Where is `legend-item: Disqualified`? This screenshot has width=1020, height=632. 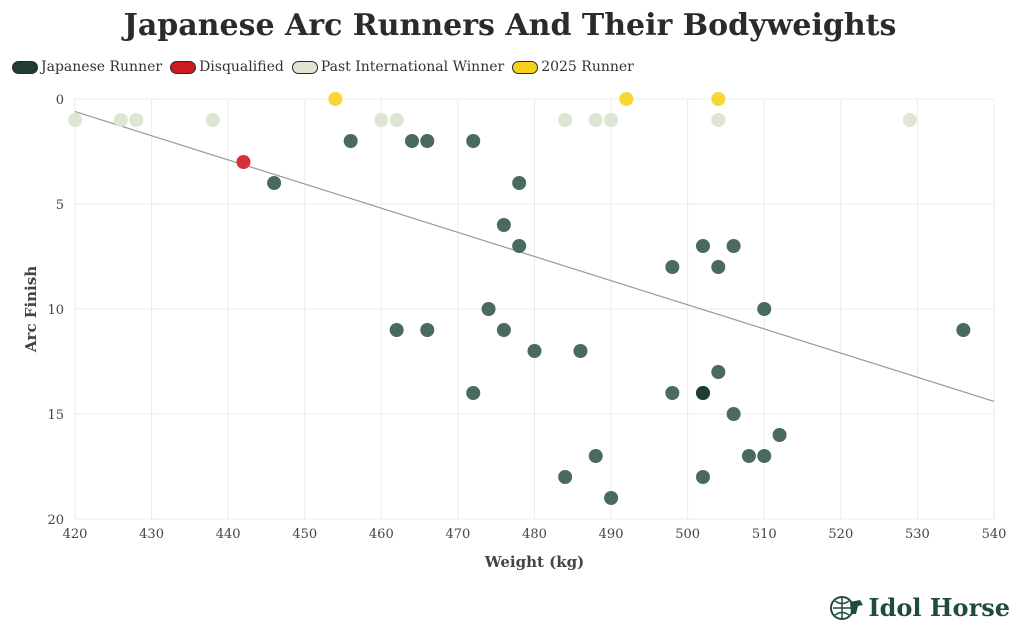
legend-item: Disqualified is located at coordinates (227, 67).